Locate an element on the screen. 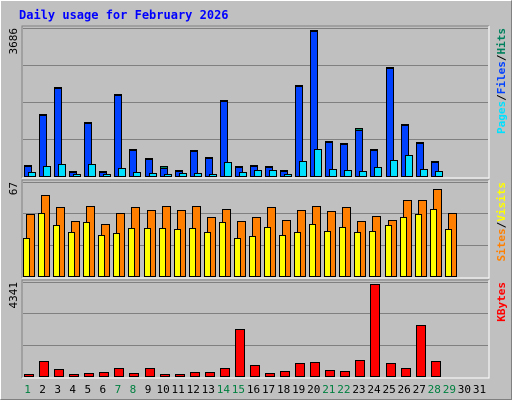  x-tick-label-day-2: 2 is located at coordinates (42, 389).